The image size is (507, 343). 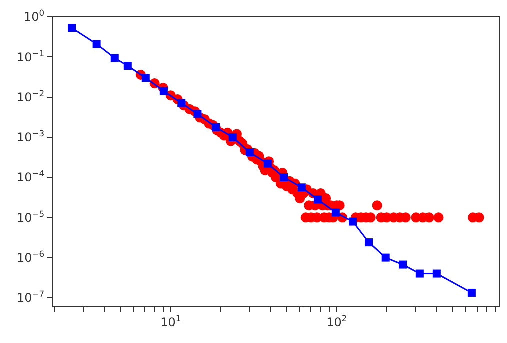 I want to click on y-tick-label: 10$^{−6}$, so click(x=30, y=257).